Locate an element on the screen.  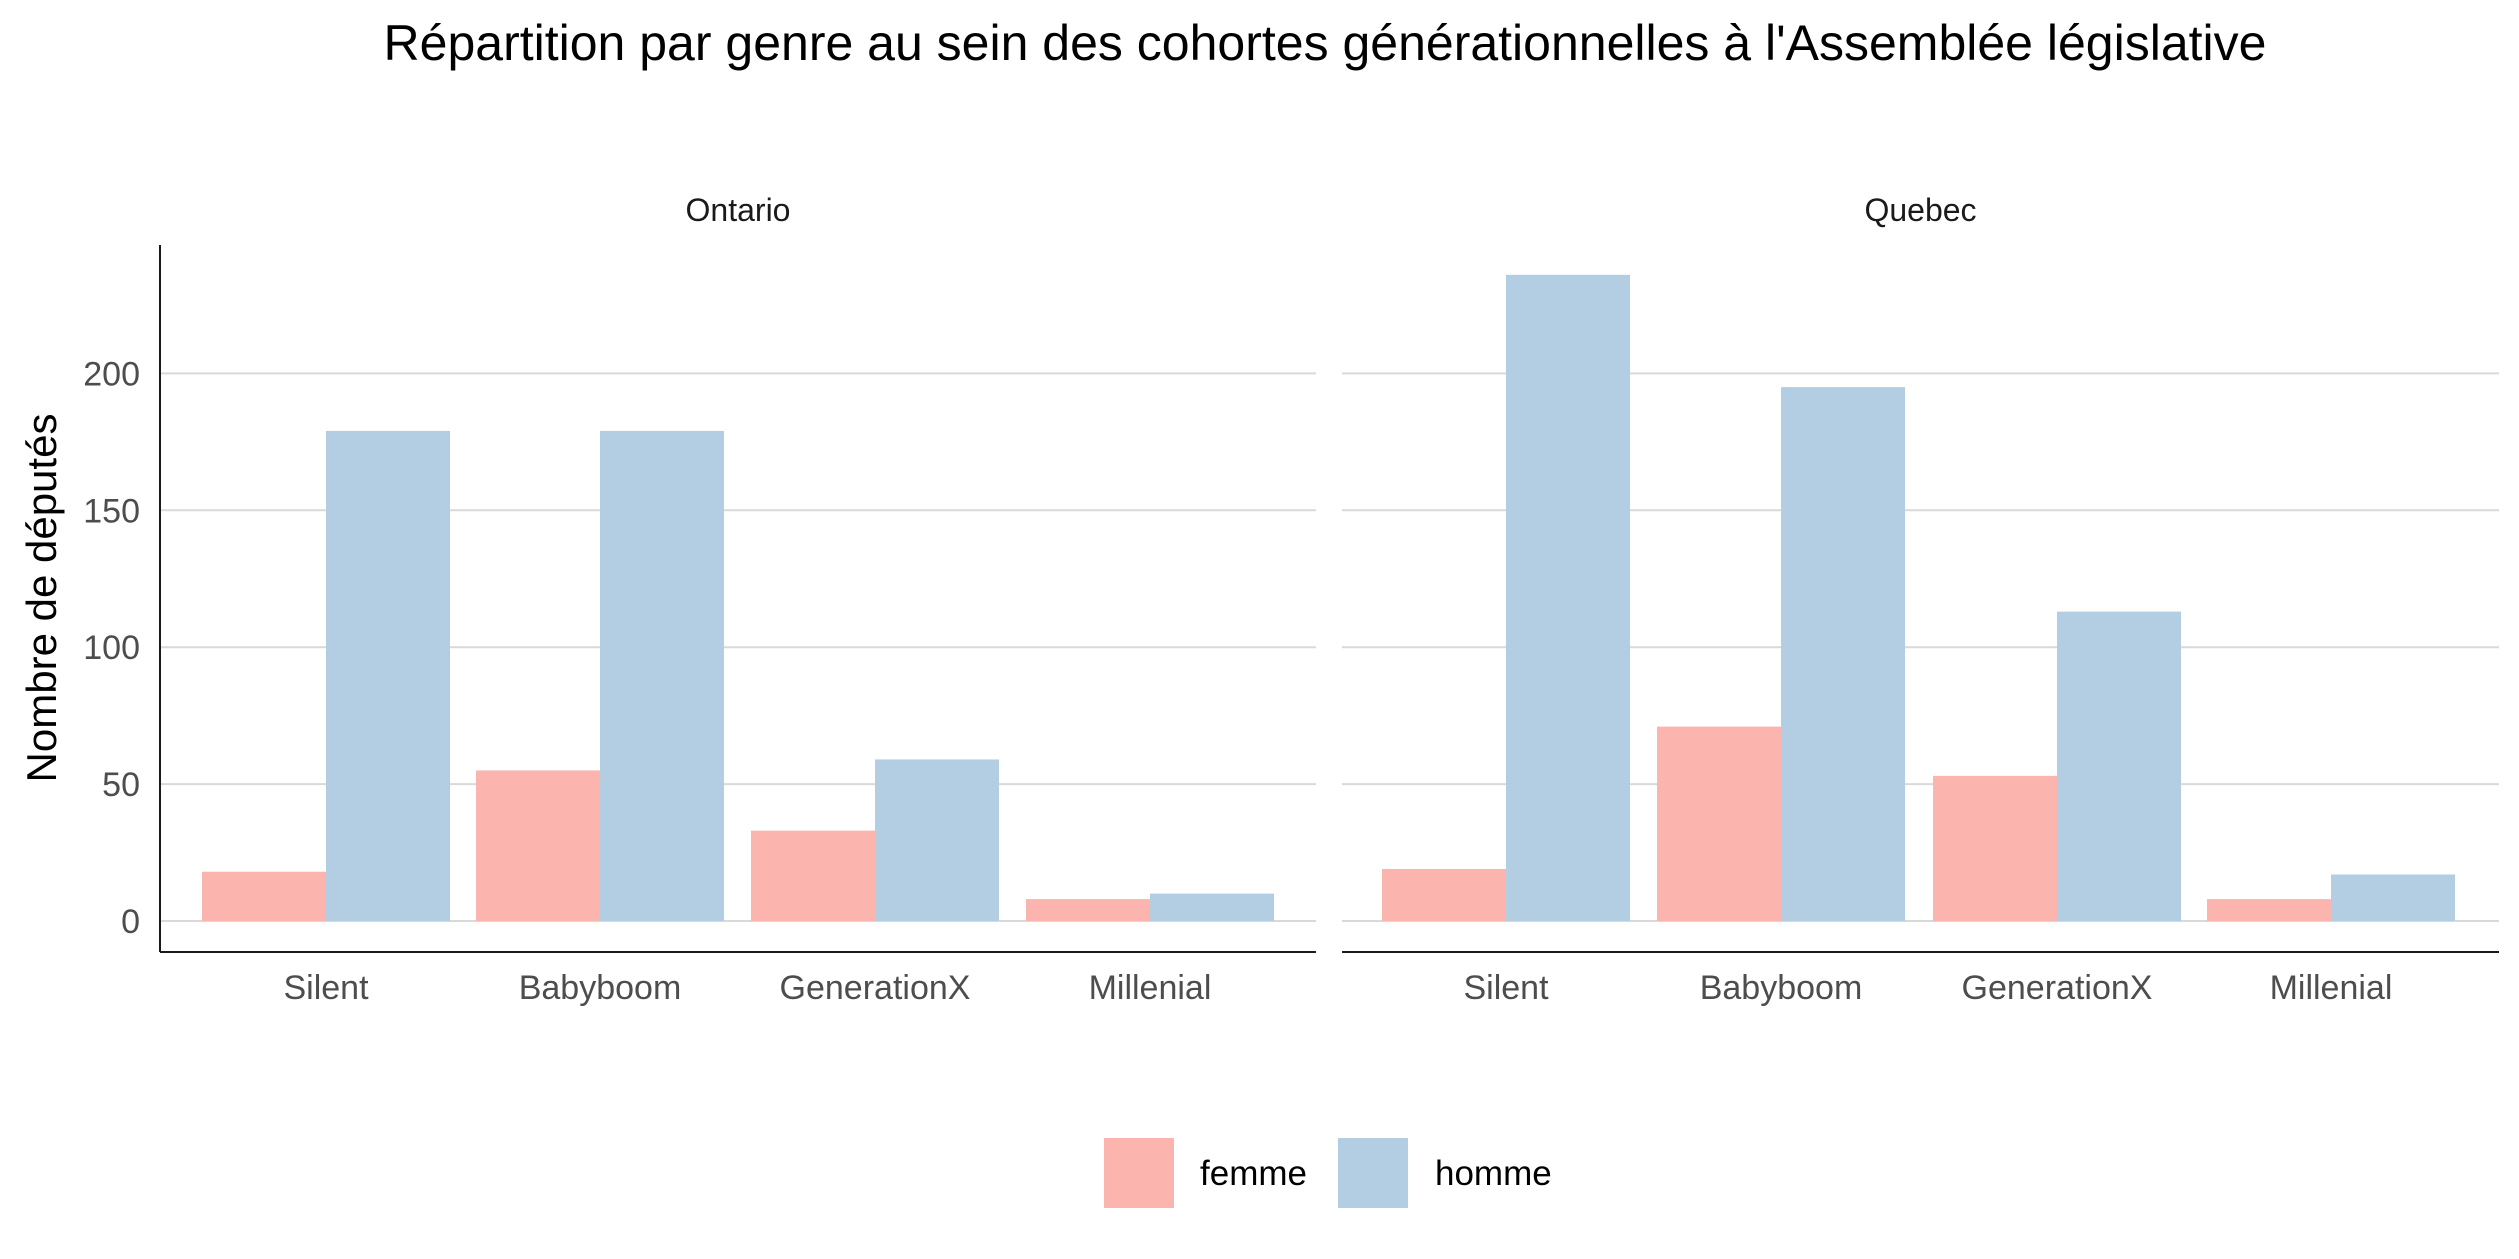
y-tick-label: 100 is located at coordinates (111, 648).